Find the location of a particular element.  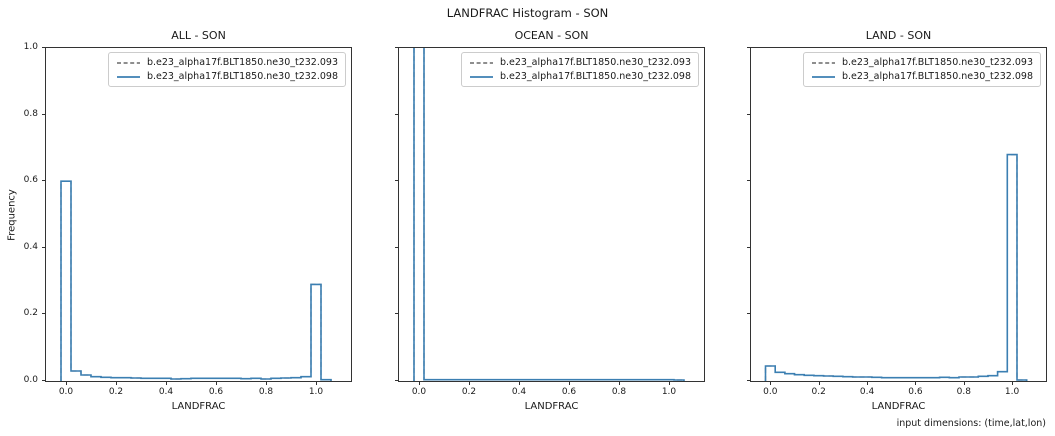

y-tick-label: 0.8 is located at coordinates (30, 113).